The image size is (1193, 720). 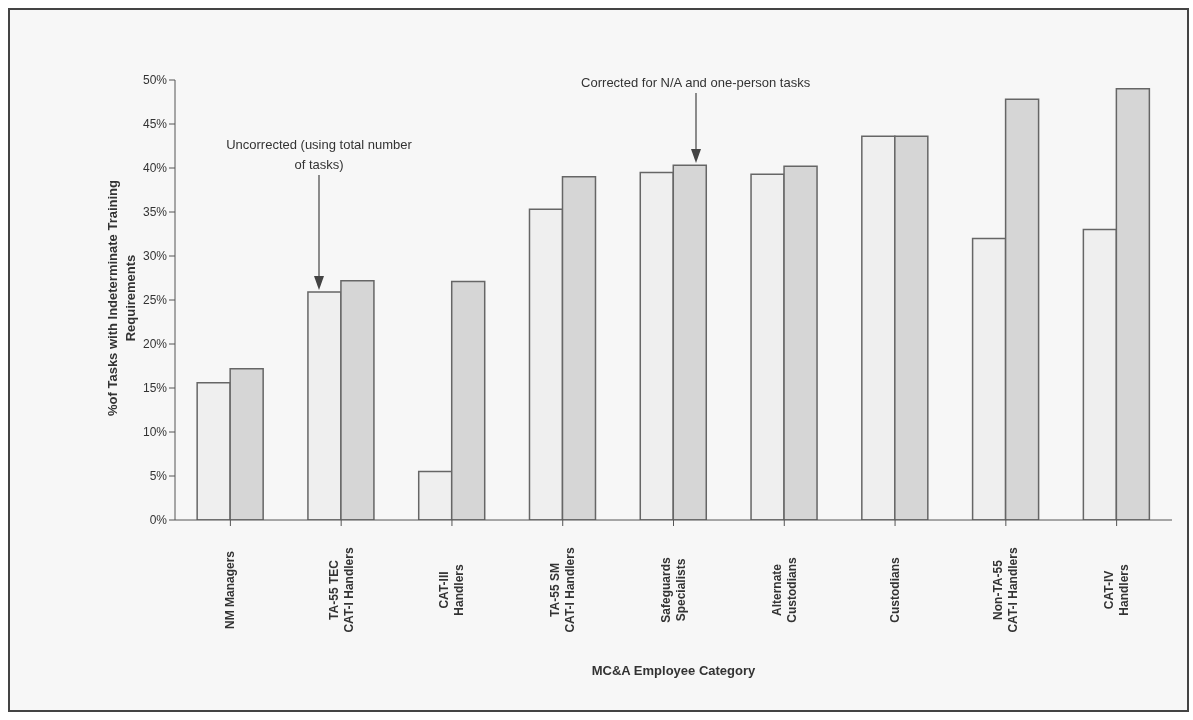 What do you see at coordinates (319, 155) in the screenshot?
I see `annotation: Uncorrected (using total number of tasks)` at bounding box center [319, 155].